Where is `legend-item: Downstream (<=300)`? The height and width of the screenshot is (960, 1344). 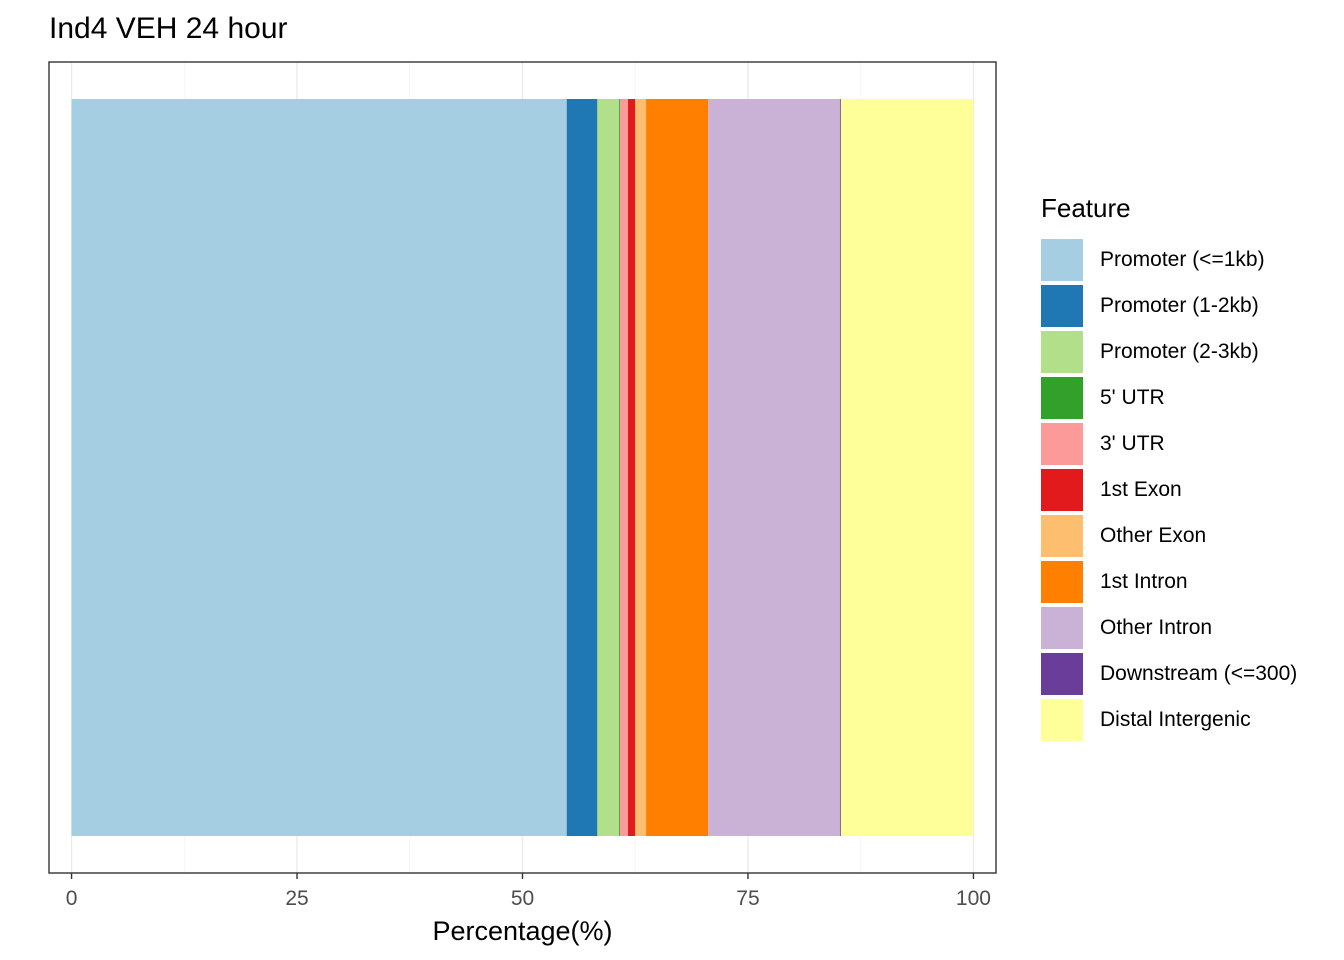
legend-item: Downstream (<=300) is located at coordinates (1169, 674).